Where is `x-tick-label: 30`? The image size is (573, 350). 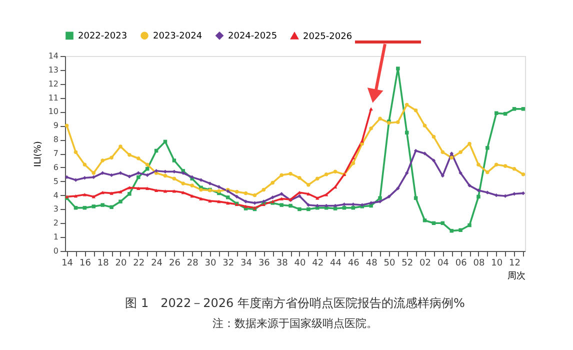 x-tick-label: 30 is located at coordinates (210, 263).